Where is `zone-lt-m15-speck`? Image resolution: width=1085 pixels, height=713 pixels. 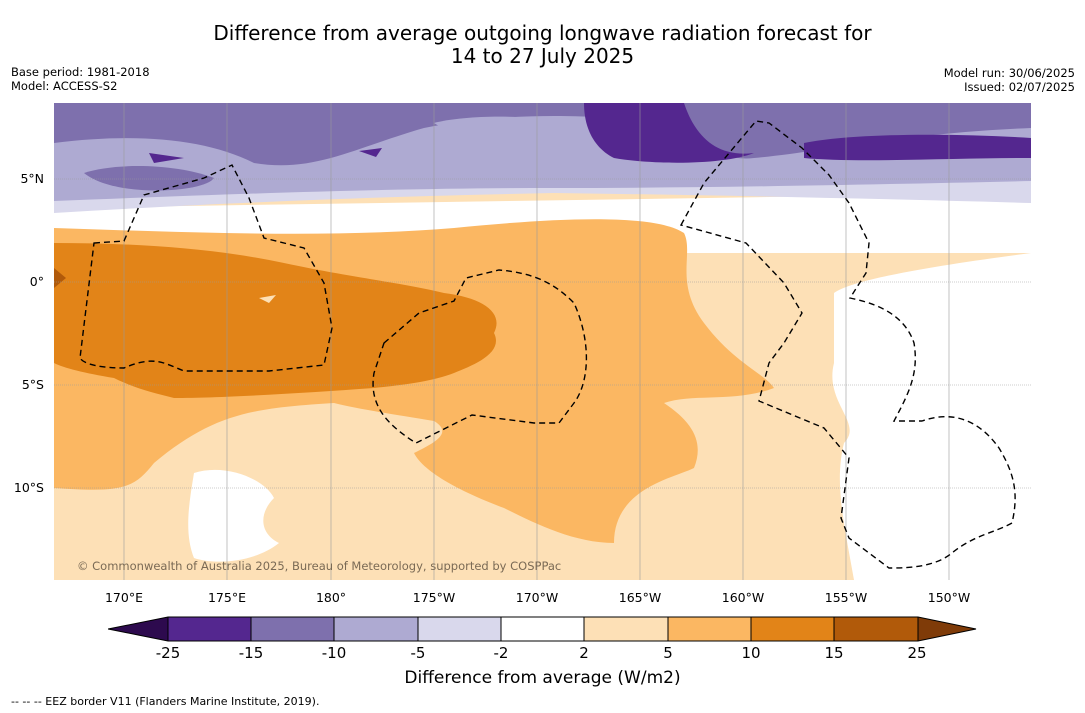
zone-lt-m15-speck is located at coordinates (166, 158).